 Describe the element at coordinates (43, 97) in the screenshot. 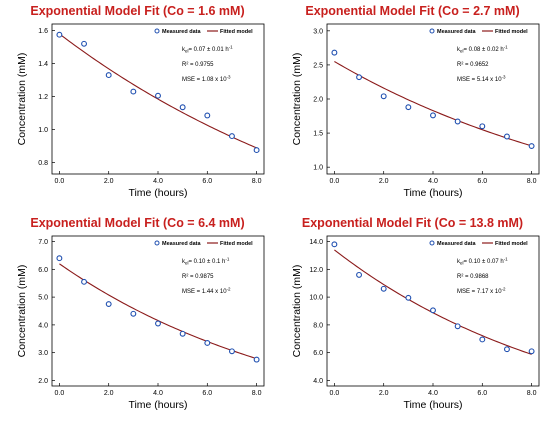

I see `y-tick-label: 1.2` at that location.